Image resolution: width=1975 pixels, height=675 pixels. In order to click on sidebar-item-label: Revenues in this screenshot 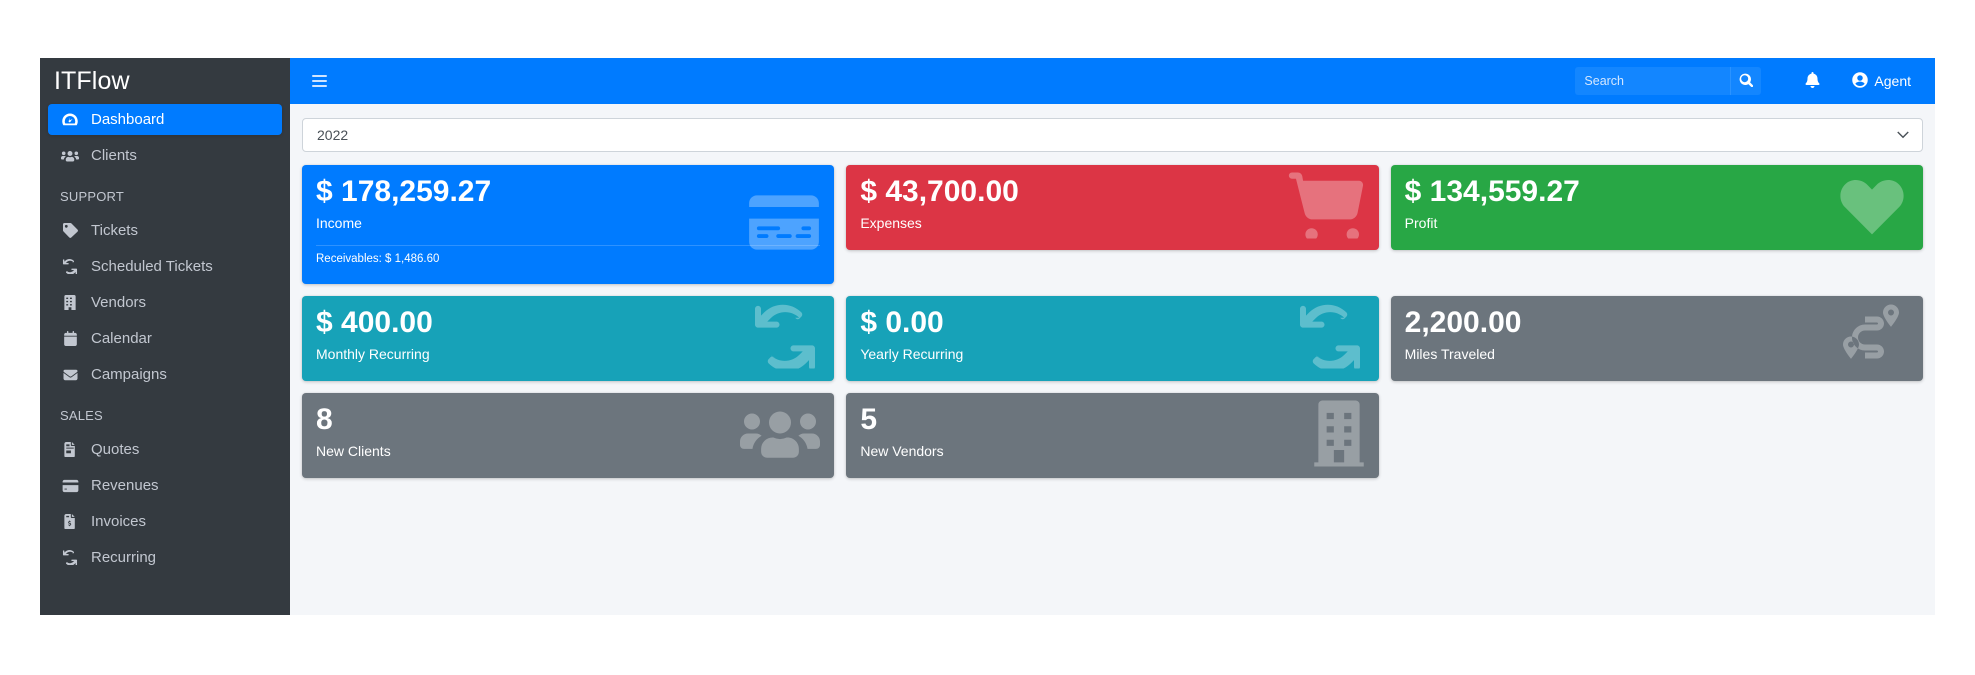, I will do `click(125, 485)`.